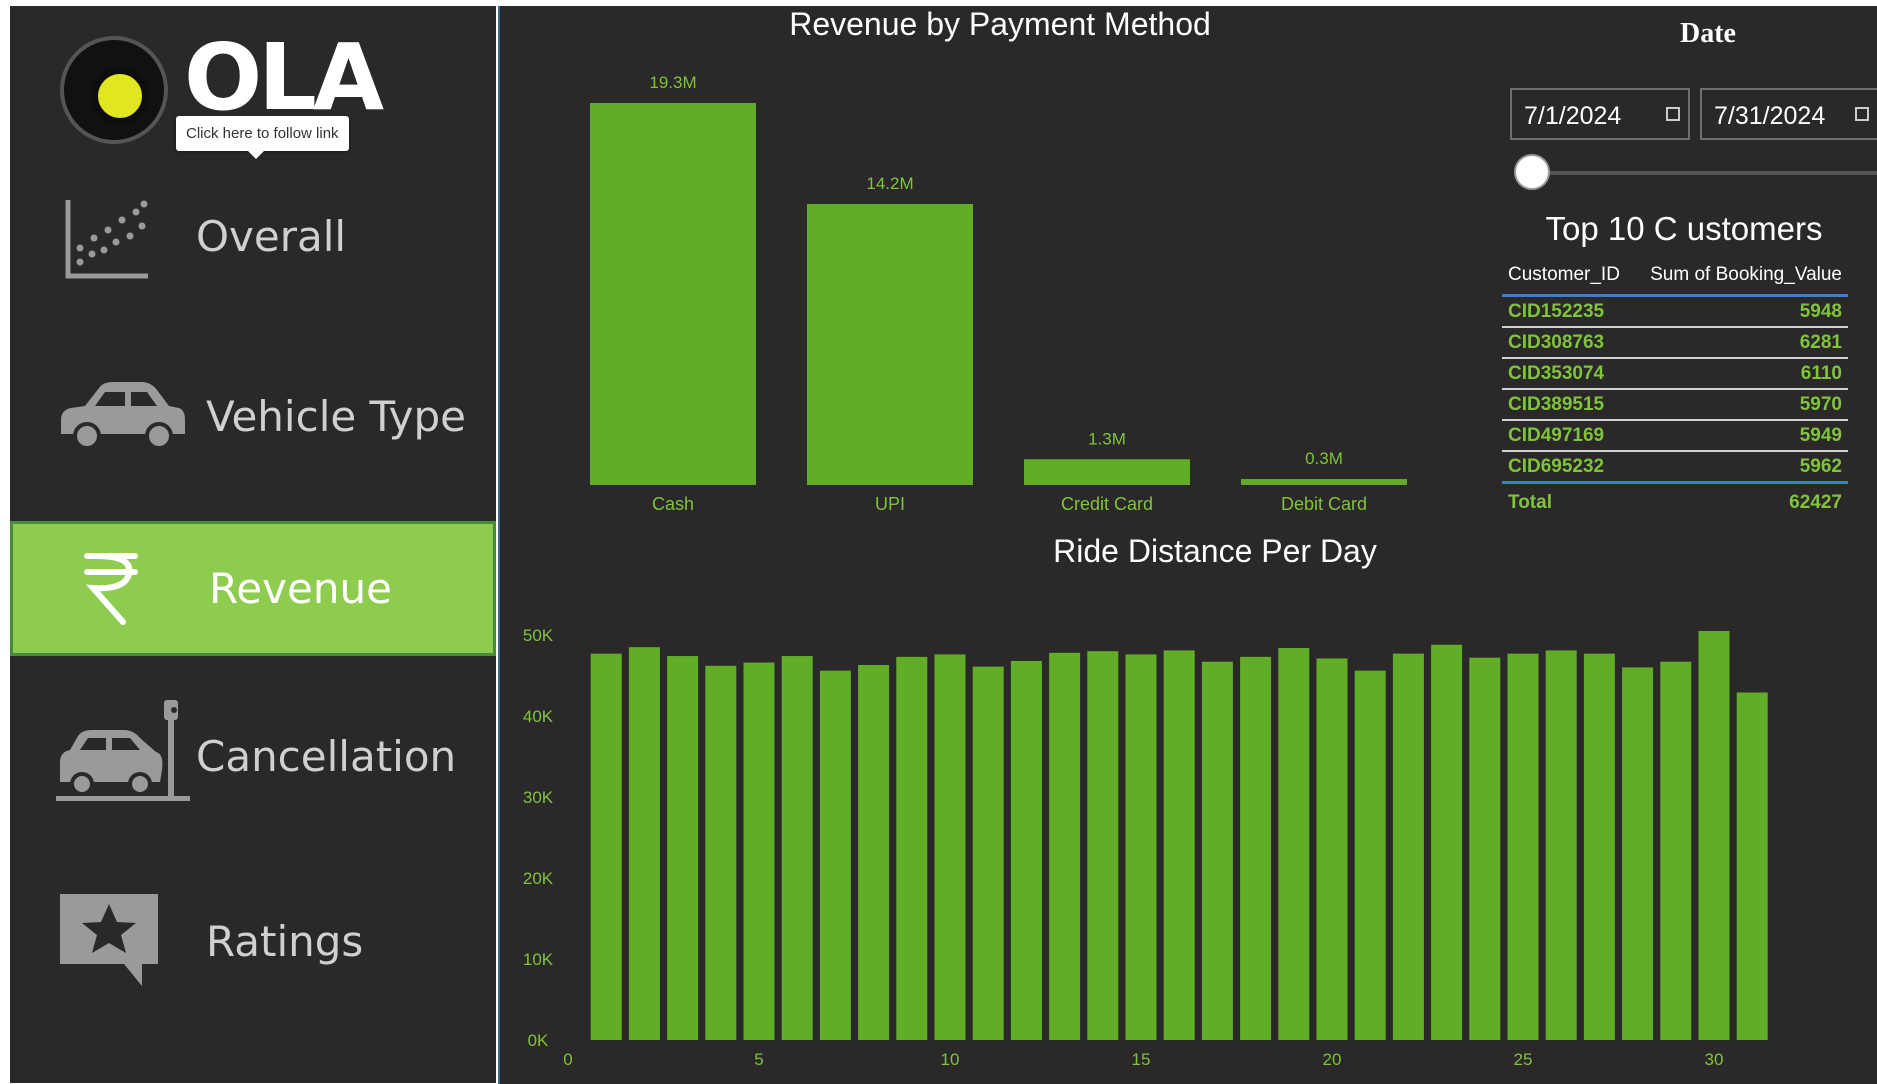 Image resolution: width=1877 pixels, height=1084 pixels. I want to click on table-row: CID497169 5949, so click(1675, 436).